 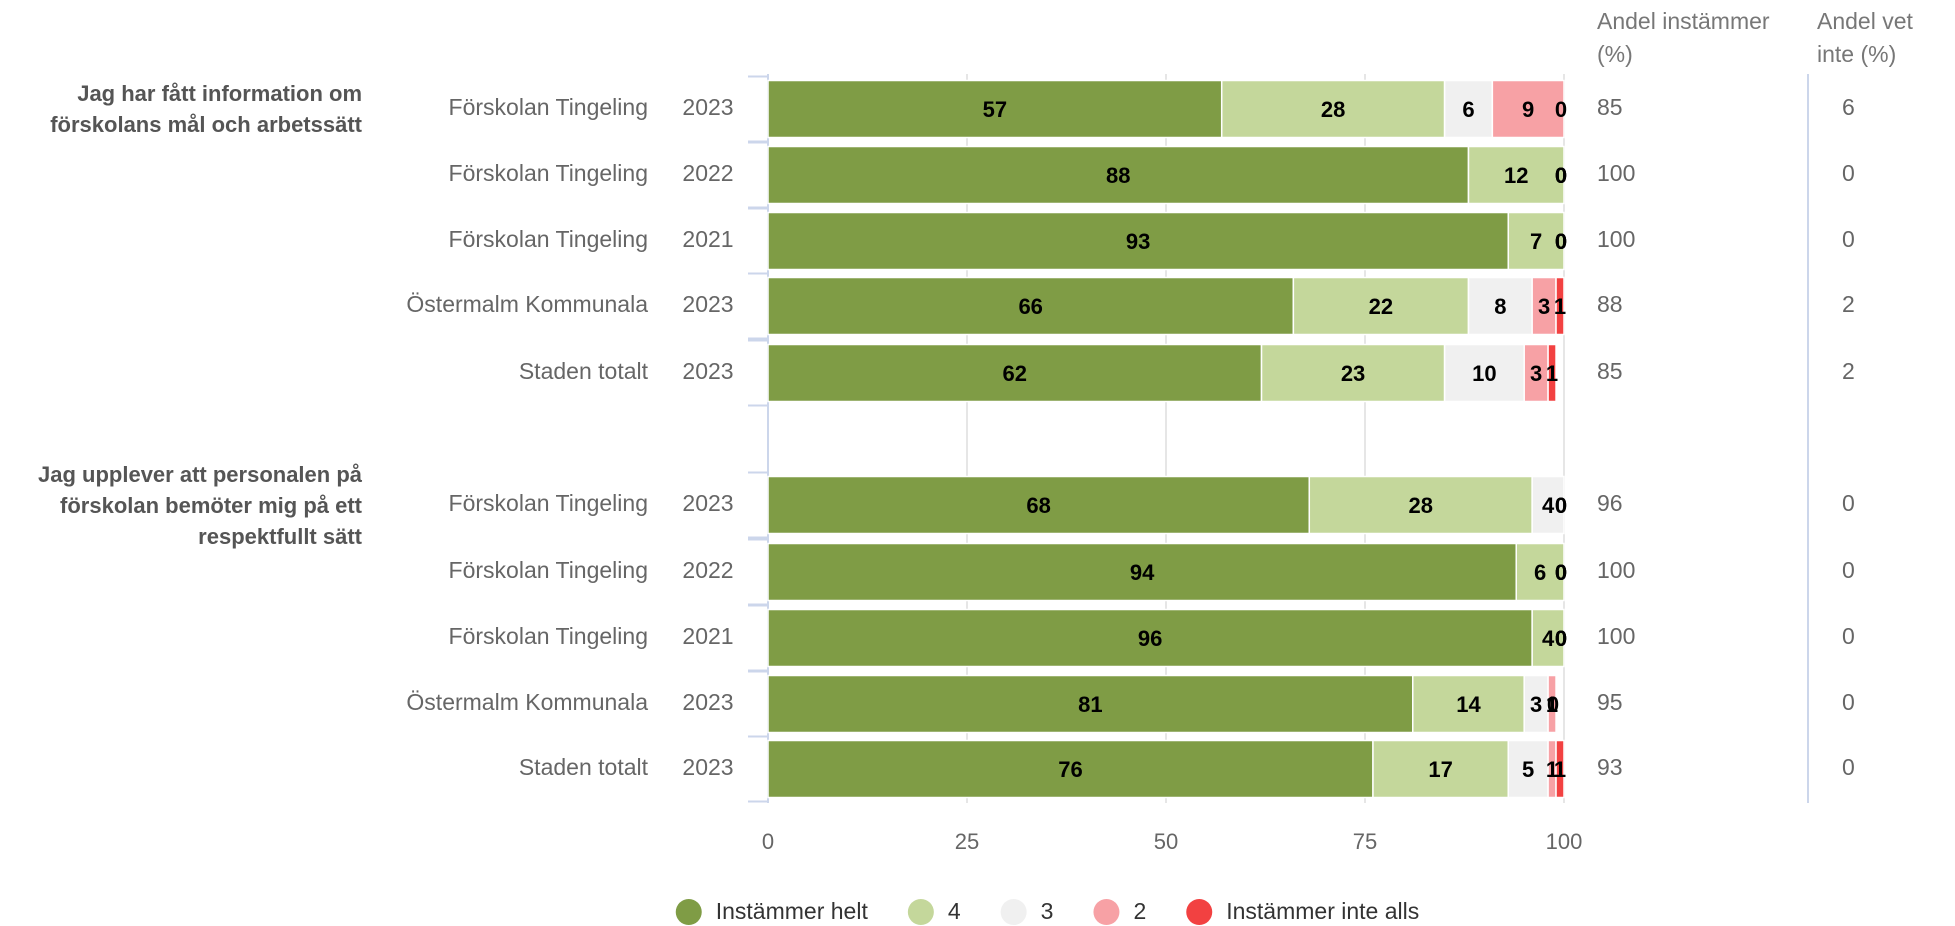 What do you see at coordinates (1322, 911) in the screenshot?
I see `legend-label: Instämmer inte alls` at bounding box center [1322, 911].